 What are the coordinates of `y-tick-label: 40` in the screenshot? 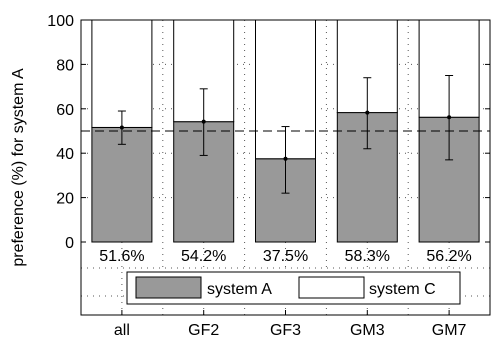 It's located at (65, 154).